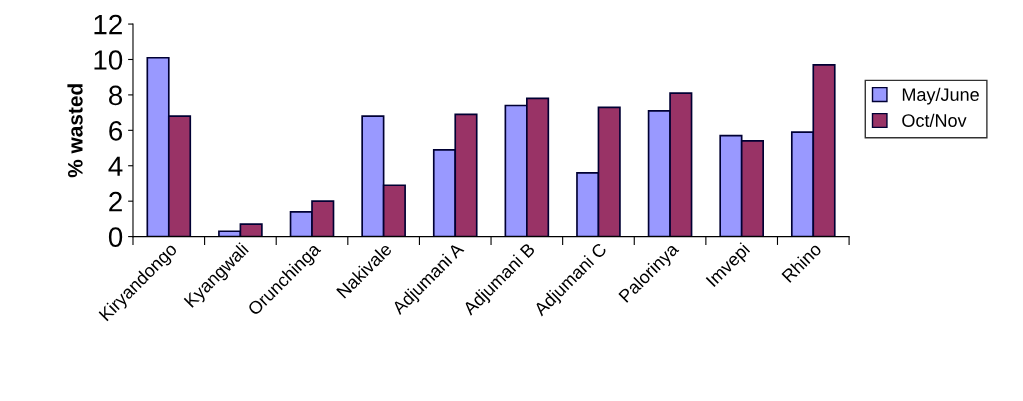  I want to click on y-axis-title: % wasted, so click(75, 131).